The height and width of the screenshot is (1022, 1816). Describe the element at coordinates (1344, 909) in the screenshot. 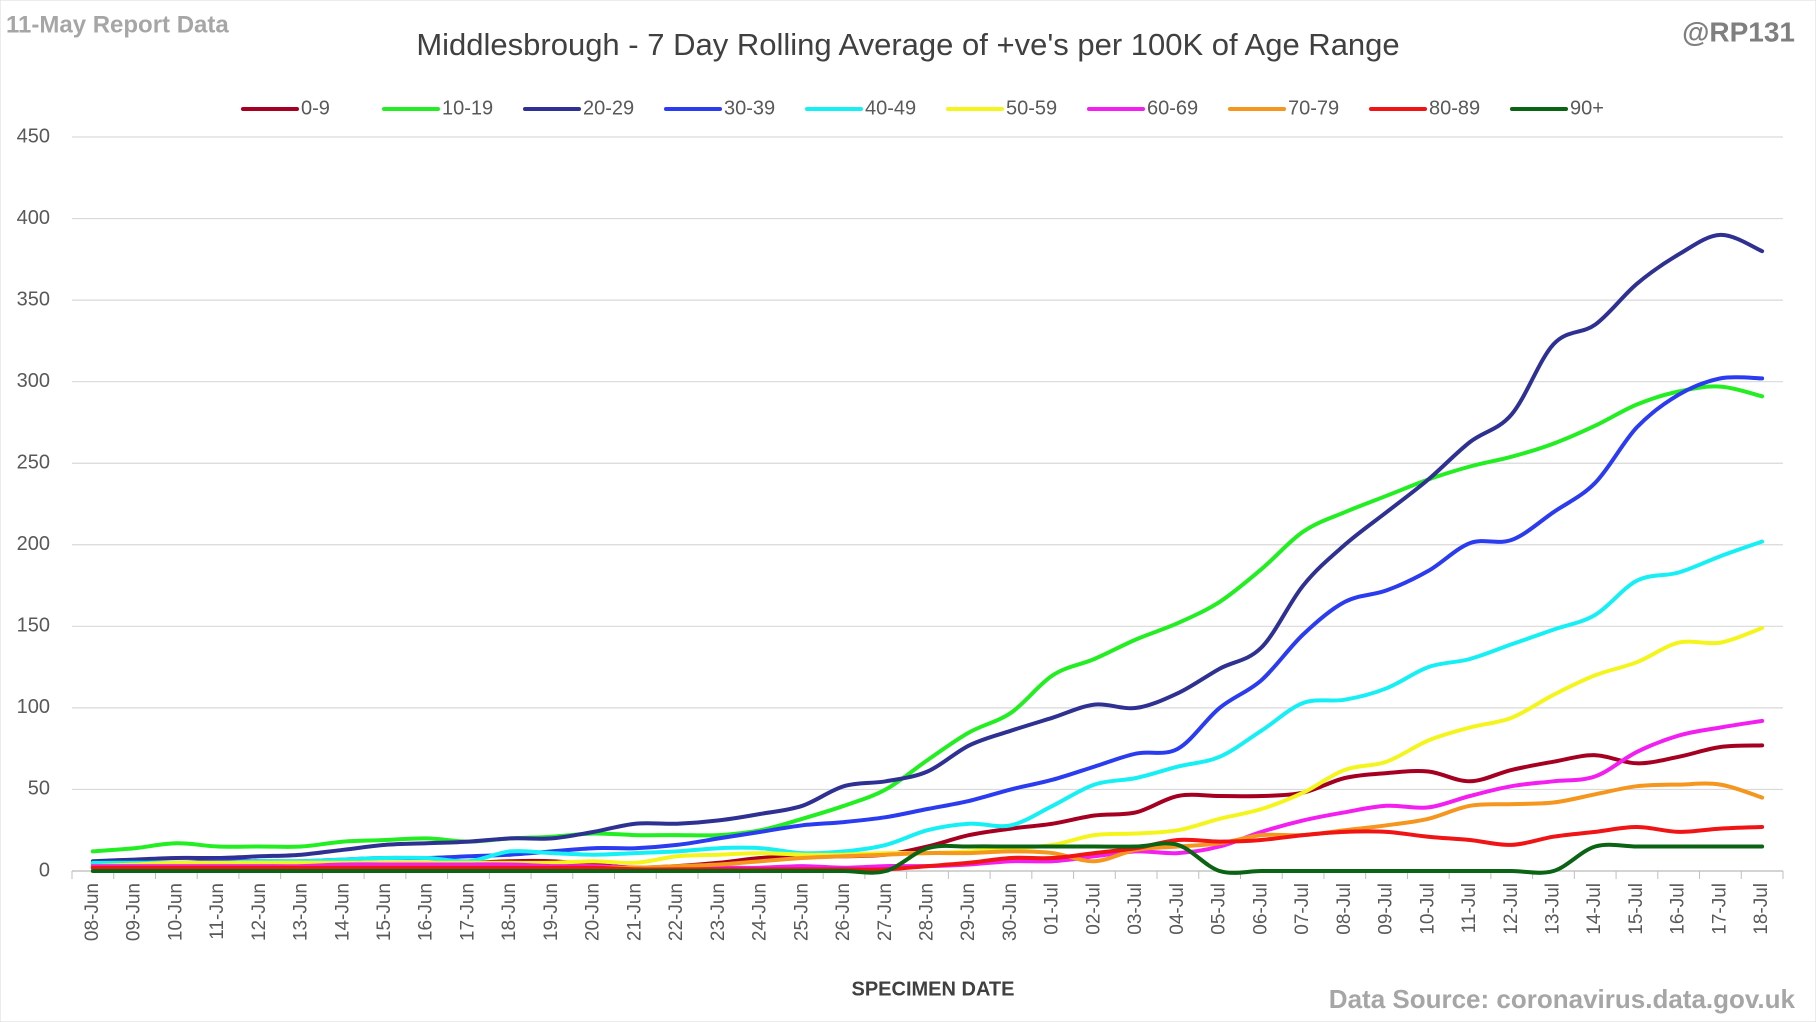

I see `x-tick-label: 08-Jul` at that location.